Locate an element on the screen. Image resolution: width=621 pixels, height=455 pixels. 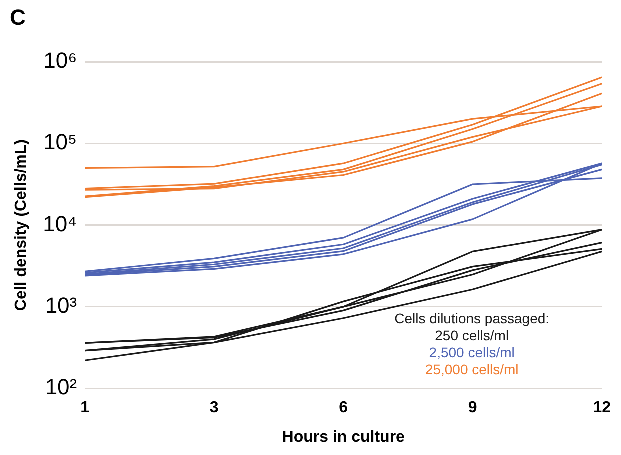
y-tick-label: 10⁶ is located at coordinates (61, 61).